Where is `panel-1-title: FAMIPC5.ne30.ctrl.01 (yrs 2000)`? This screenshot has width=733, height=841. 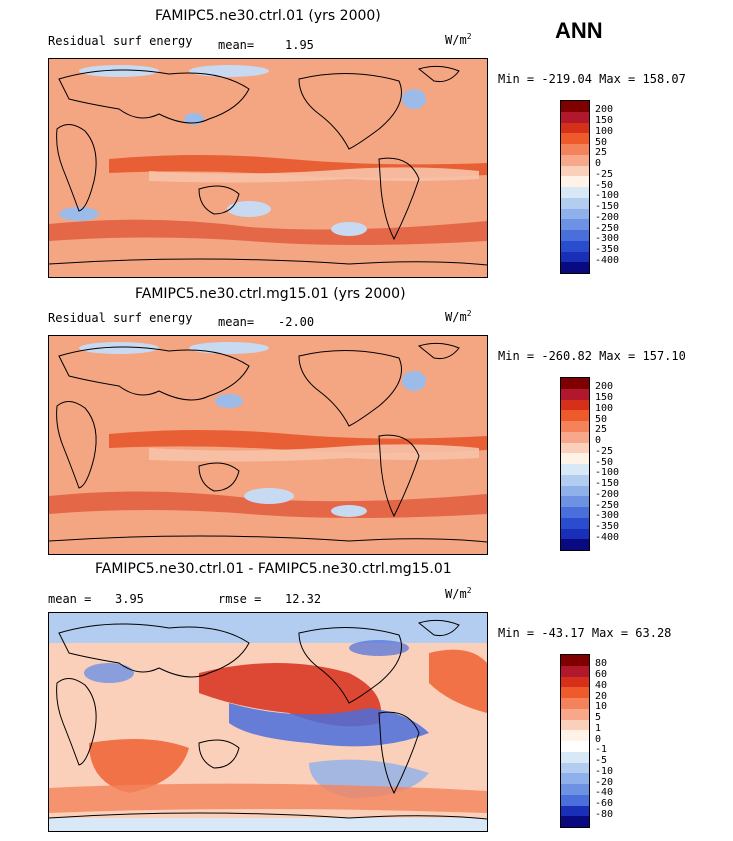
panel-1-title: FAMIPC5.ne30.ctrl.01 (yrs 2000) is located at coordinates (268, 16).